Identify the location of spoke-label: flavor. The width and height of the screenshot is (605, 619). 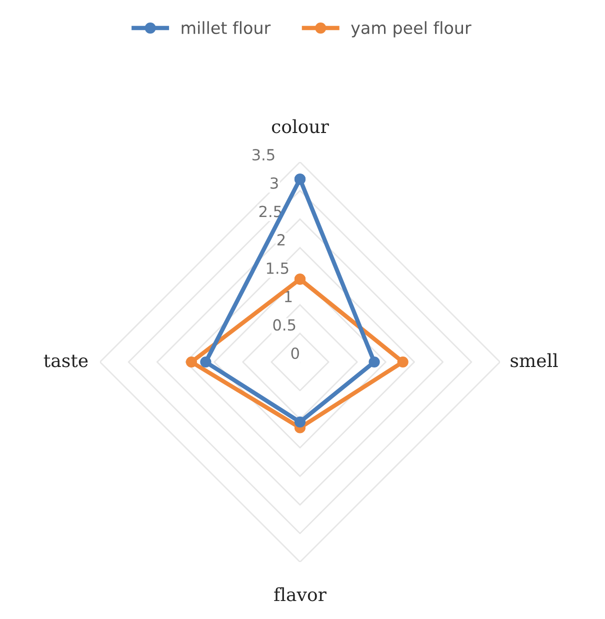
(300, 594).